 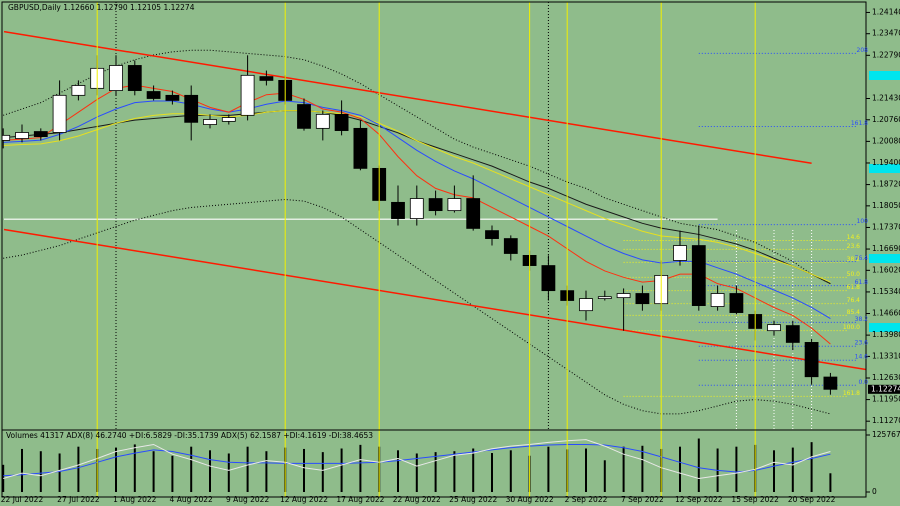 What do you see at coordinates (304, 499) in the screenshot?
I see `x-tick-label: 12 Aug 2022` at bounding box center [304, 499].